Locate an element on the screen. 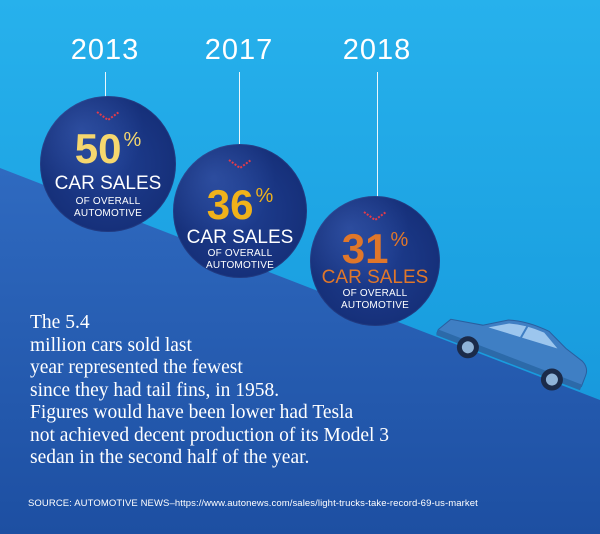 The image size is (600, 534). bubble-2018: 31% CAR SALES OF OVERALL AUTOMOTIVE is located at coordinates (375, 261).